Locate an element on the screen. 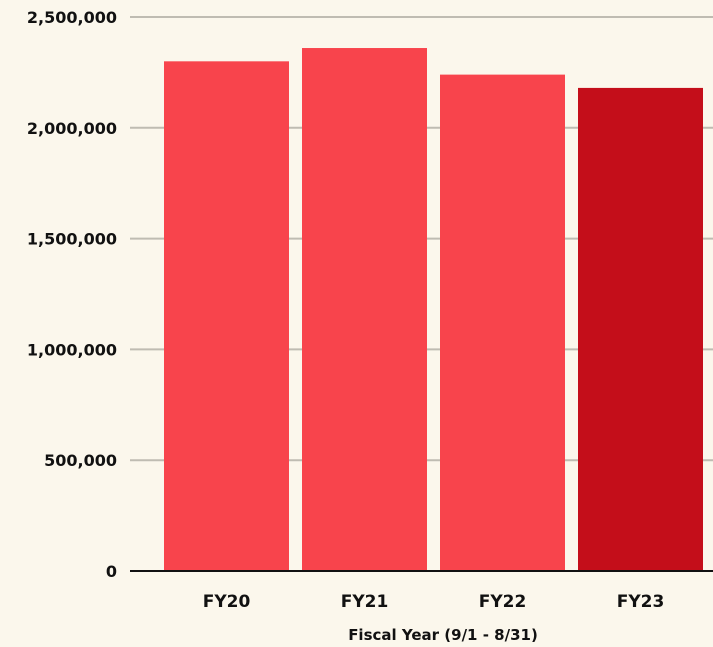  y-tick-label: 0 is located at coordinates (111, 571).